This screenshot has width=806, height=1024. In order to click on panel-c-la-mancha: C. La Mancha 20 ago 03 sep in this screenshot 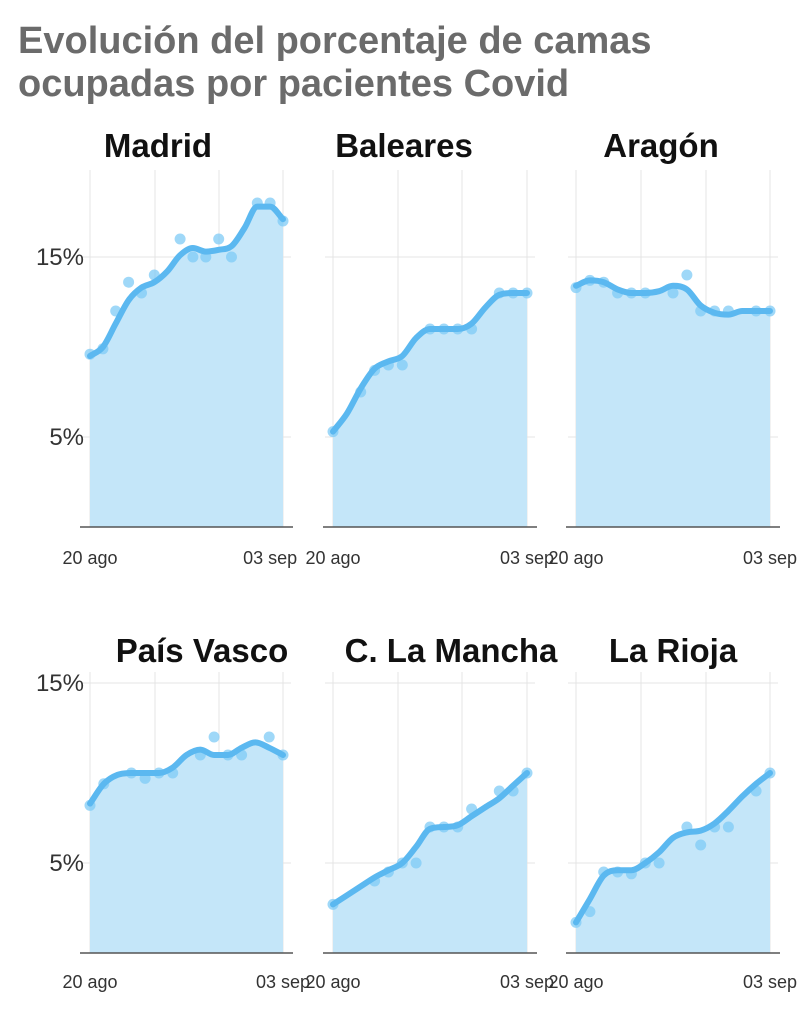, I will do `click(431, 812)`.